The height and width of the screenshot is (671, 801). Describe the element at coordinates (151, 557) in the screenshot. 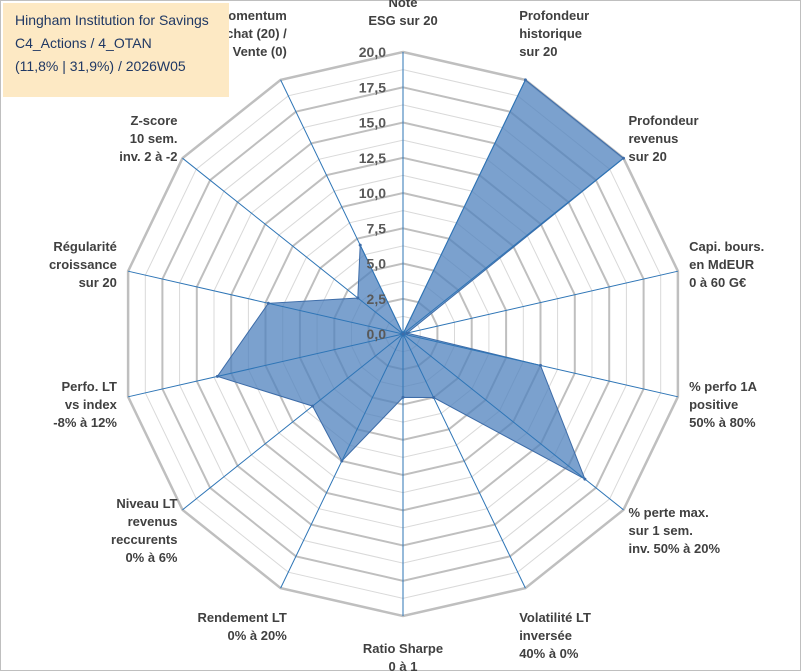

I see `axis-label: 0% à 6%` at that location.